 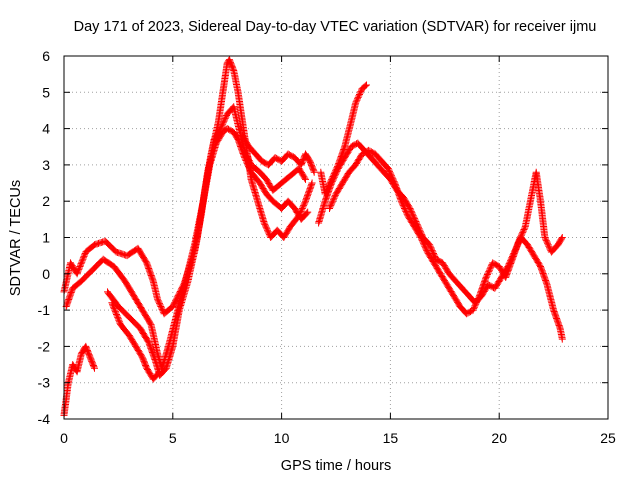 What do you see at coordinates (46, 274) in the screenshot?
I see `y-tick-label: 0` at bounding box center [46, 274].